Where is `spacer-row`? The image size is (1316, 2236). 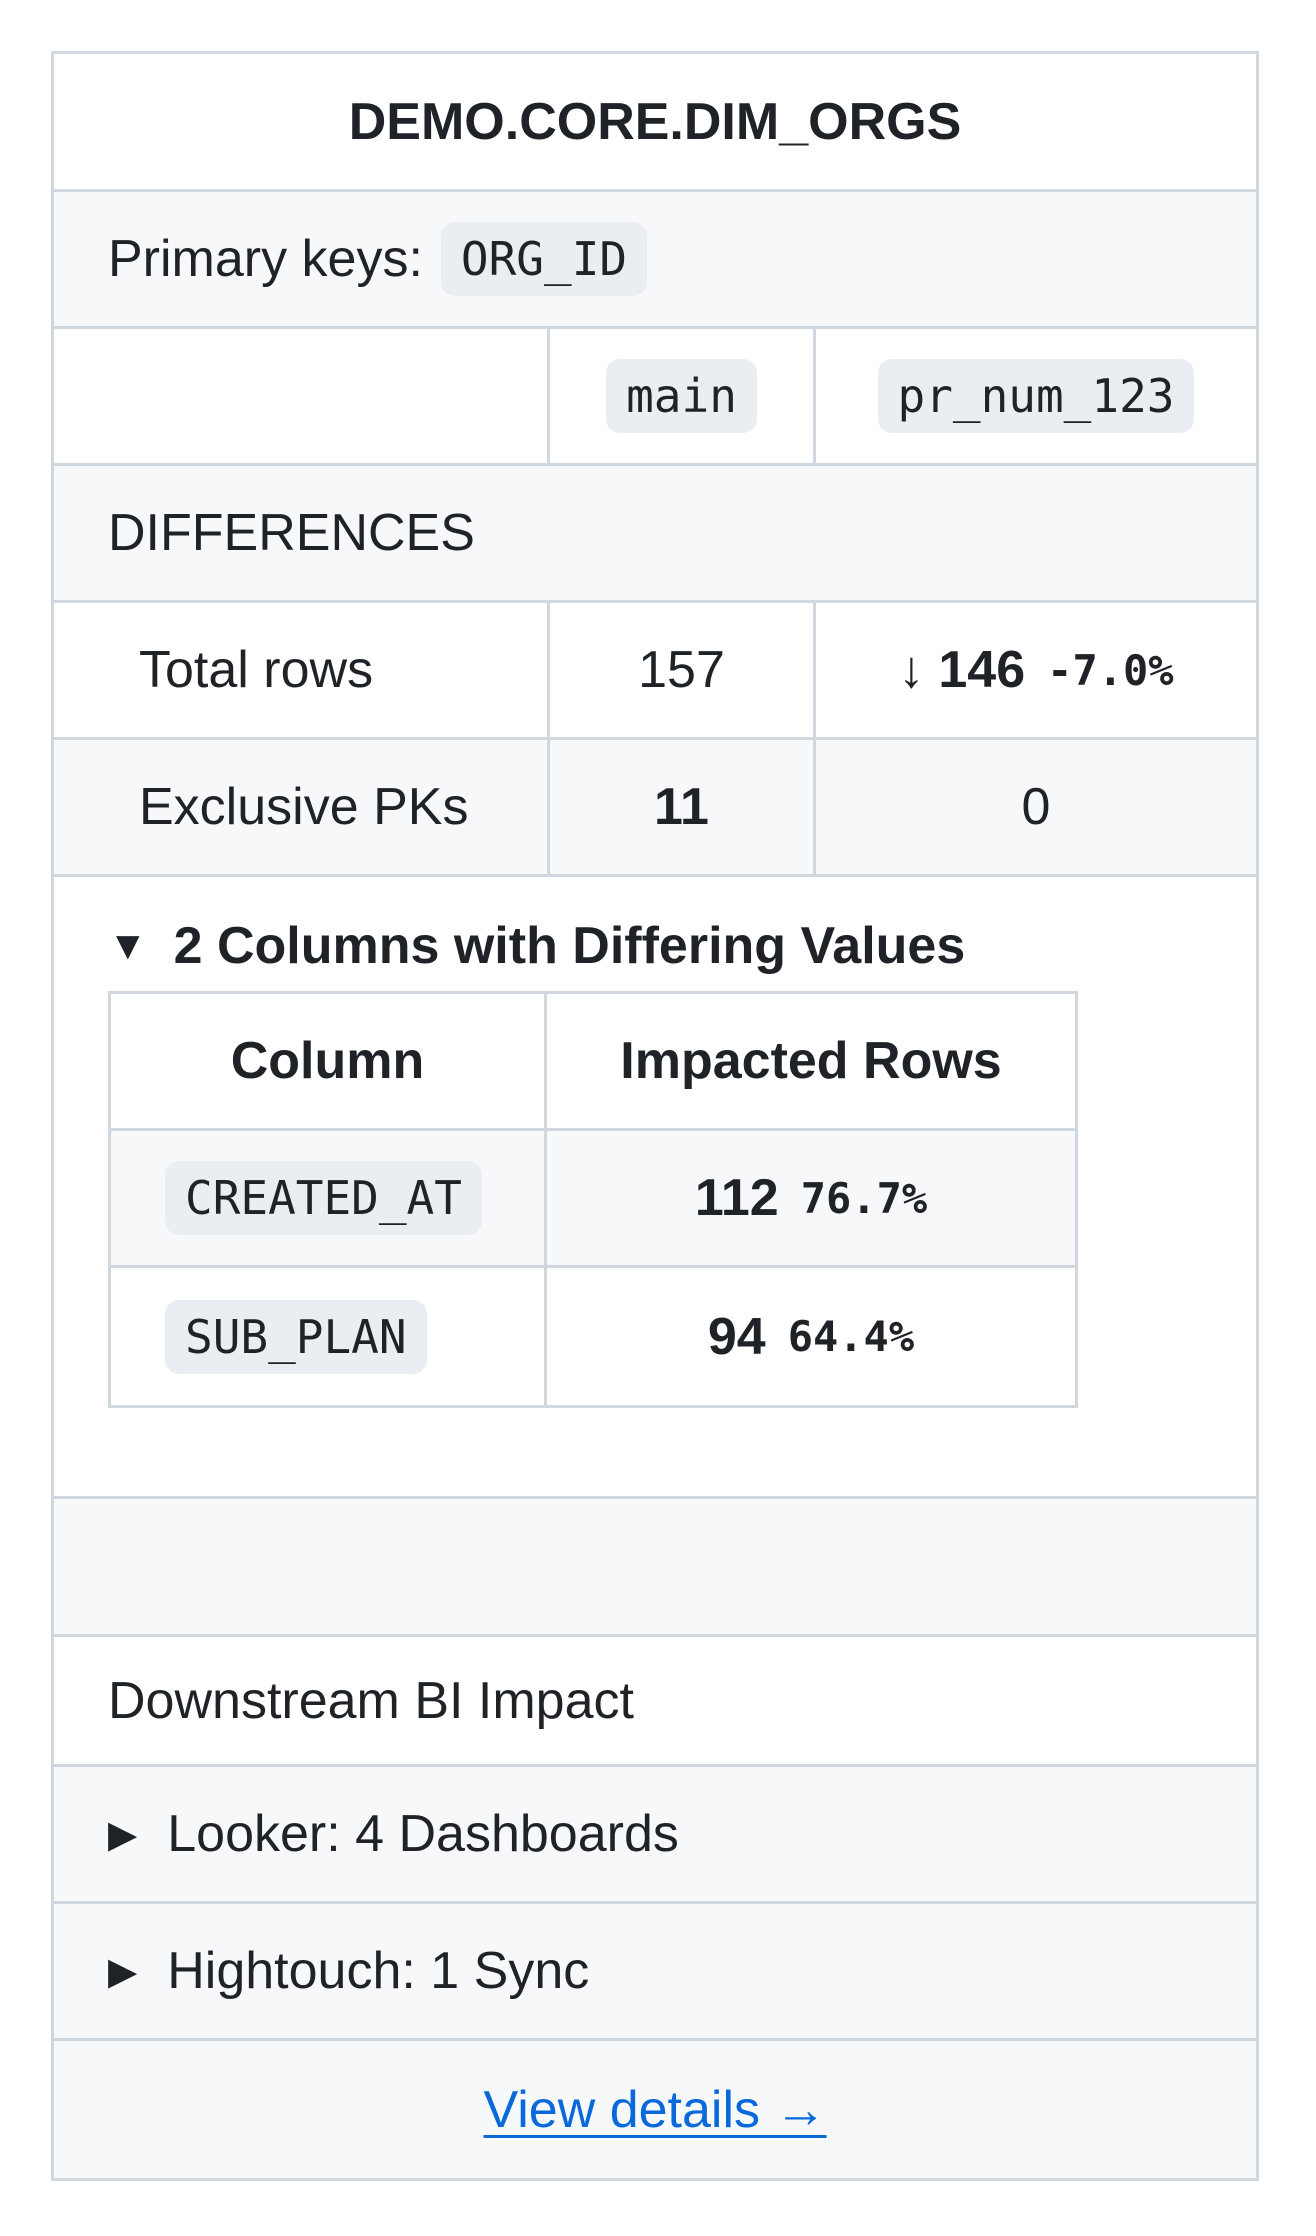
spacer-row is located at coordinates (655, 1568).